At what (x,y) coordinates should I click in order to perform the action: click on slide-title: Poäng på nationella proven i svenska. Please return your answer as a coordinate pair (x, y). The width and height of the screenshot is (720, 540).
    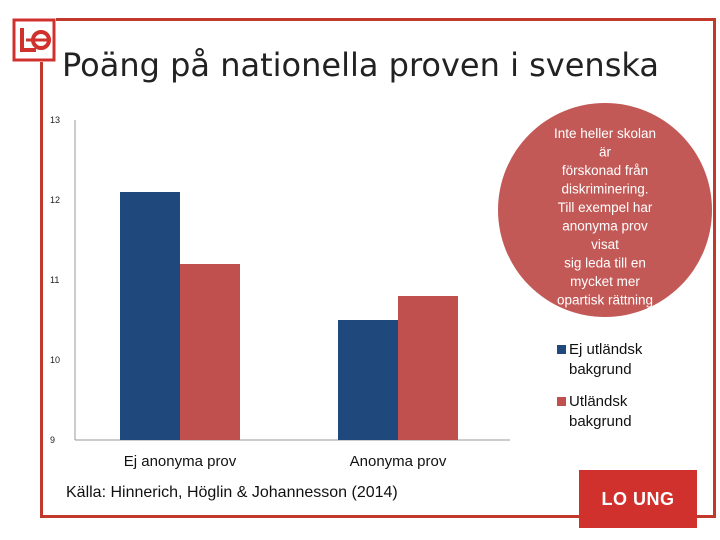
    Looking at the image, I should click on (360, 65).